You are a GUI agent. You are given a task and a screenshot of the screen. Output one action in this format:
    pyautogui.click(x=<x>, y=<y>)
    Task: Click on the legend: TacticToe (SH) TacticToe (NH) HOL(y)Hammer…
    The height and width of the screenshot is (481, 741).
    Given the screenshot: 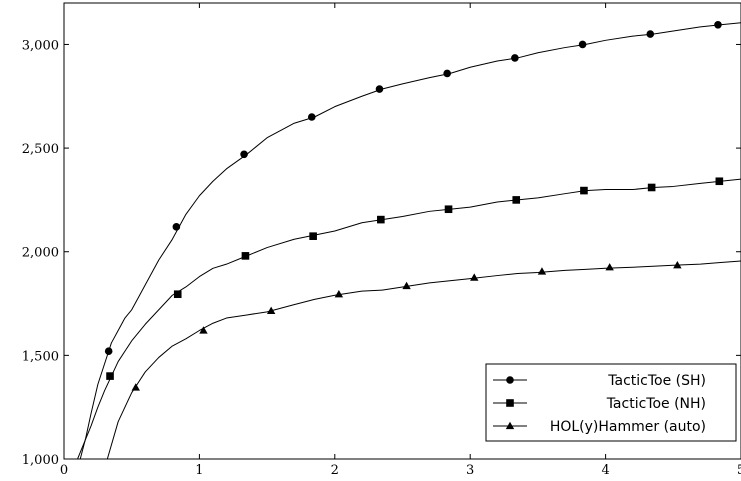 What is the action you would take?
    pyautogui.click(x=611, y=402)
    